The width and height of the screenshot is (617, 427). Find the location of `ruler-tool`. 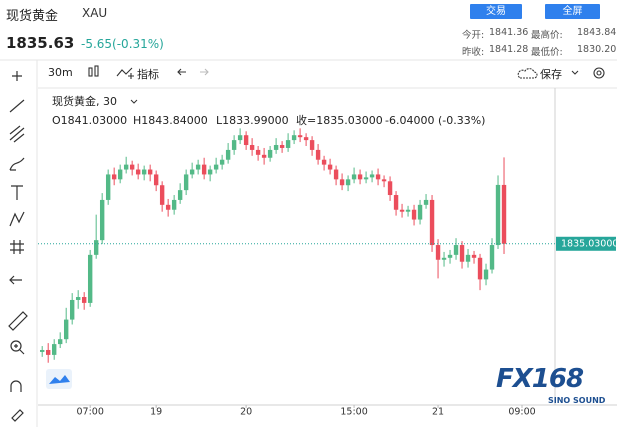

ruler-tool is located at coordinates (18, 321).